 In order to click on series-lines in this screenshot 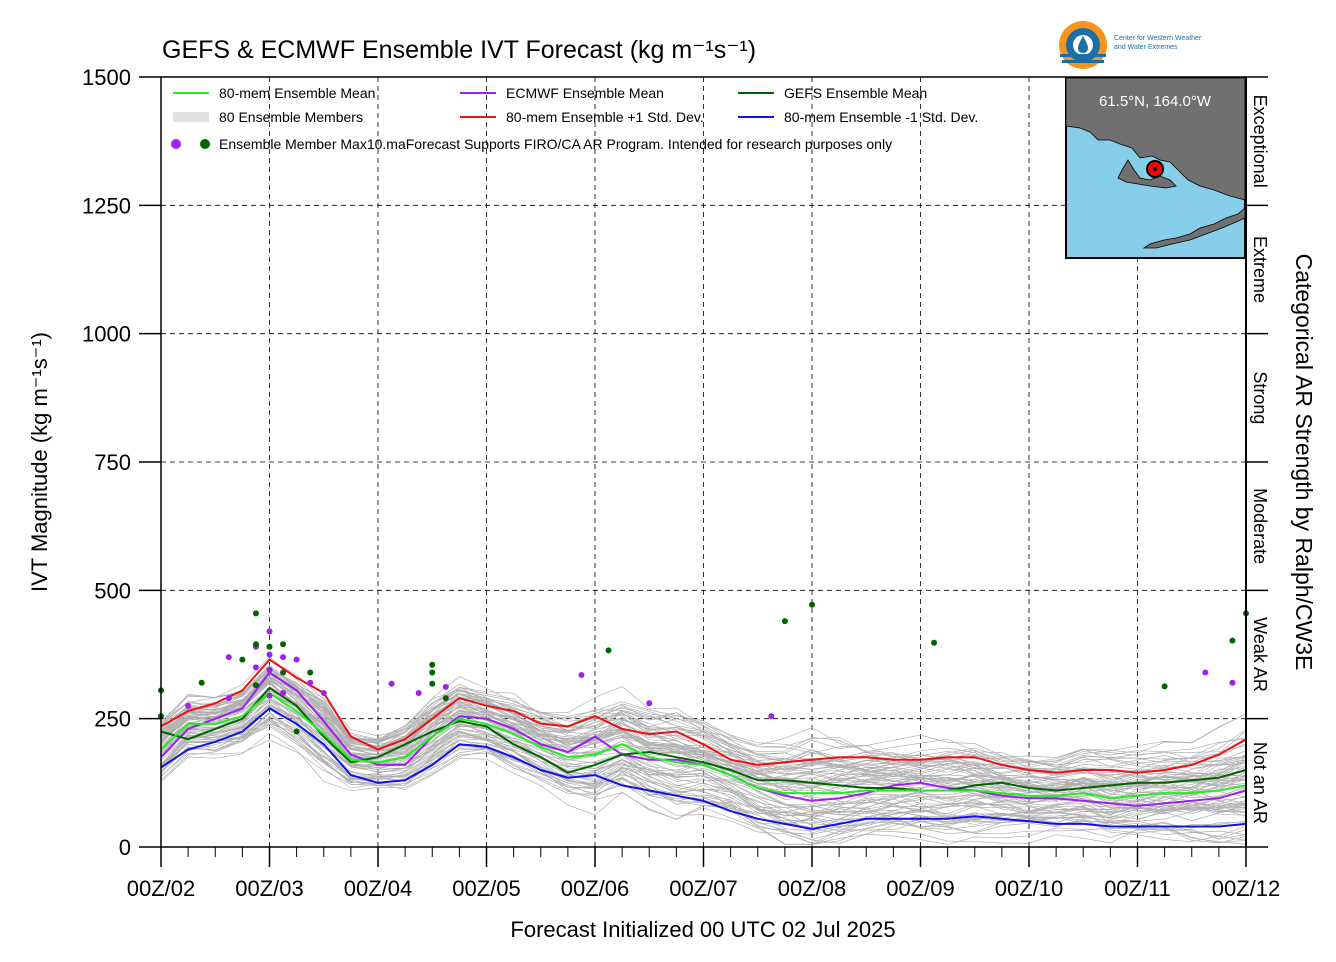, I will do `click(703, 744)`.